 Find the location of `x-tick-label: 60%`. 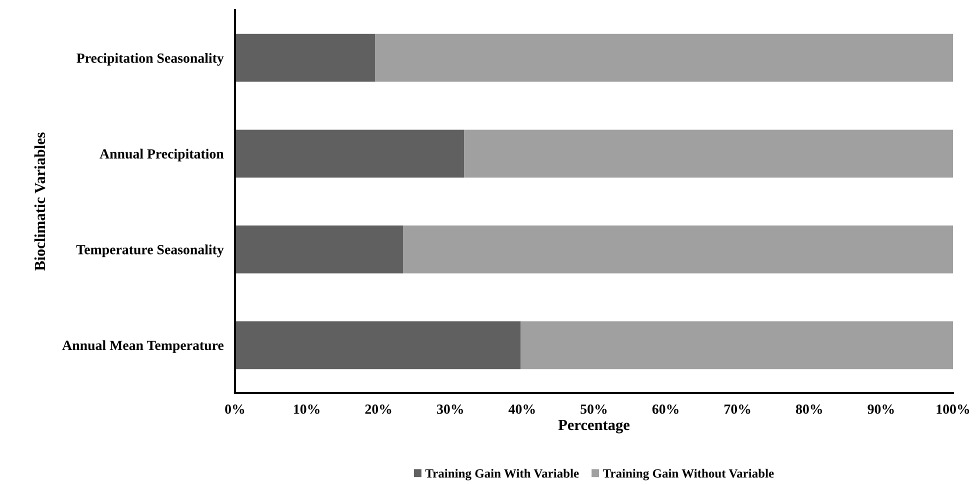

x-tick-label: 60% is located at coordinates (665, 409).